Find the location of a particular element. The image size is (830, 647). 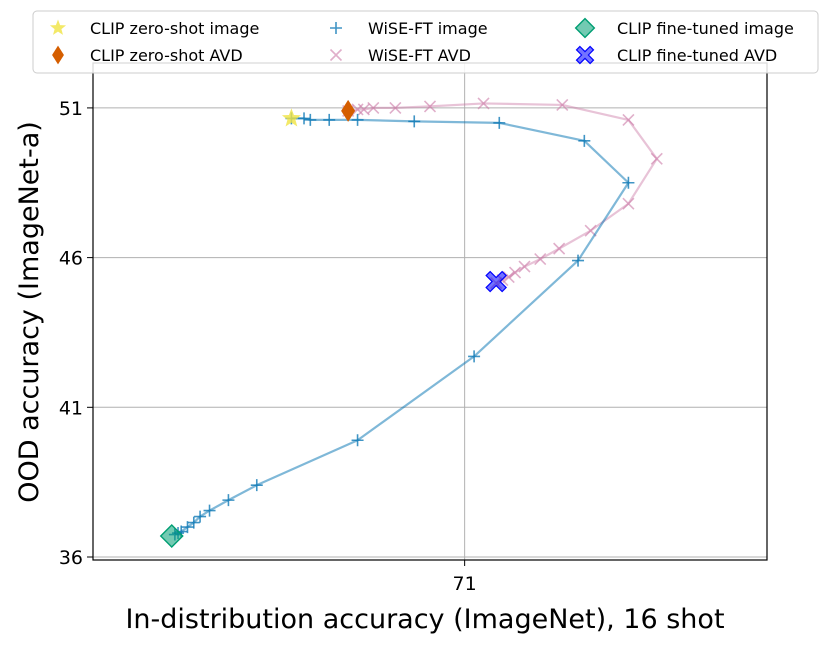

legend-entry-wise-ft-avd: WiSE-FT AVD is located at coordinates (400, 55).